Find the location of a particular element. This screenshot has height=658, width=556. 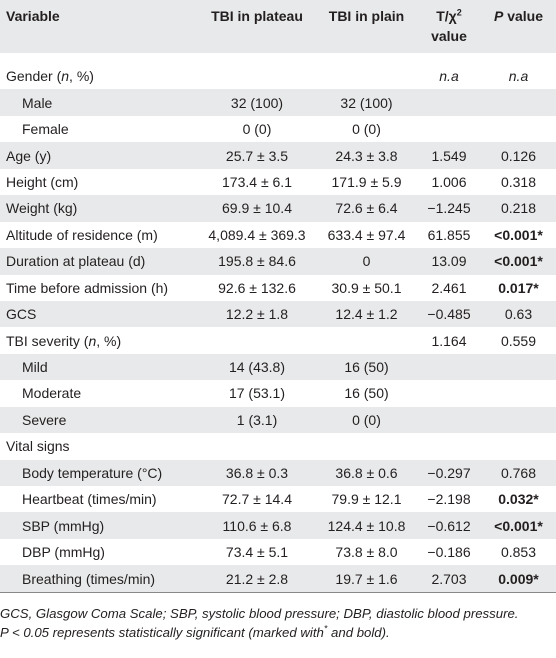

table-row: Vital signs is located at coordinates (278, 446).